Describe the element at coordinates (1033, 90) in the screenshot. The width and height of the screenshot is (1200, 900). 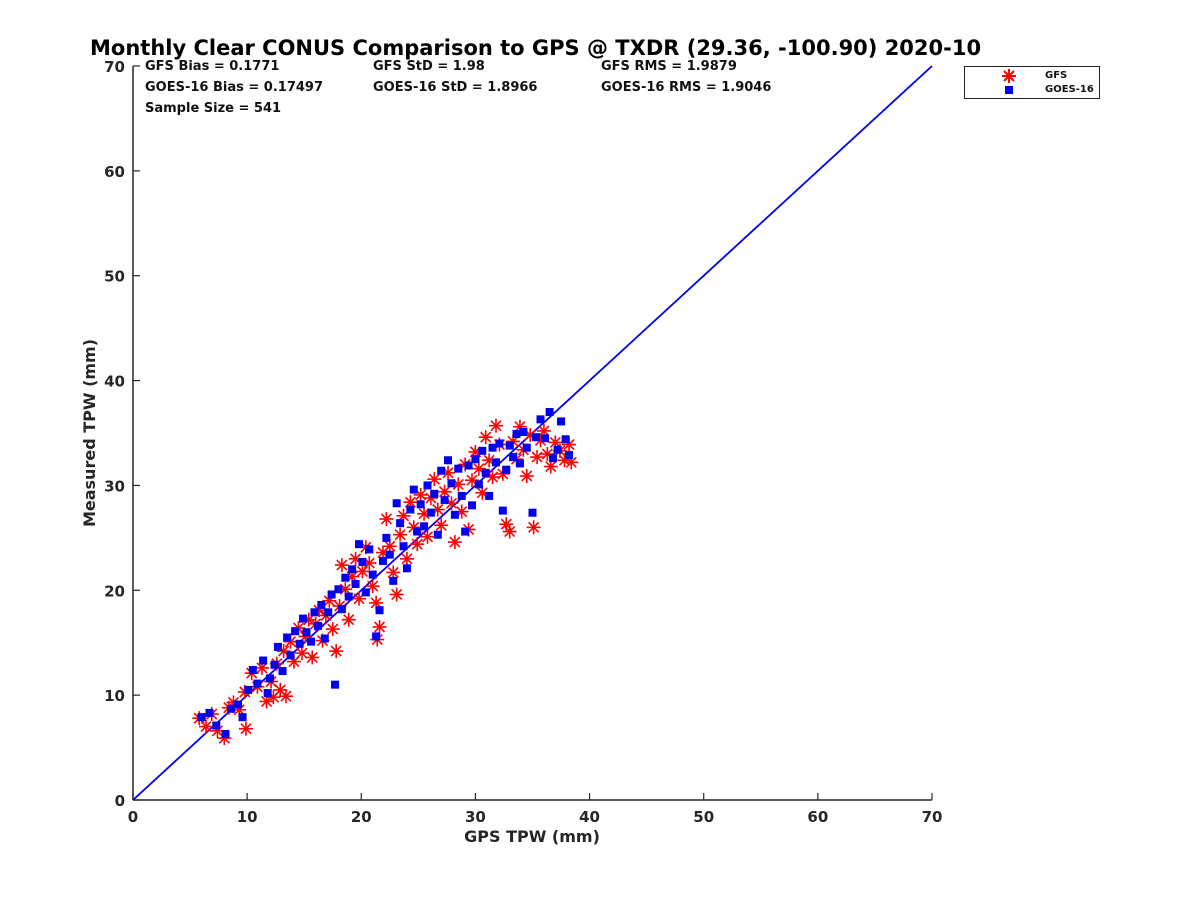
I see `legend-item-goes16: GOES-16` at that location.